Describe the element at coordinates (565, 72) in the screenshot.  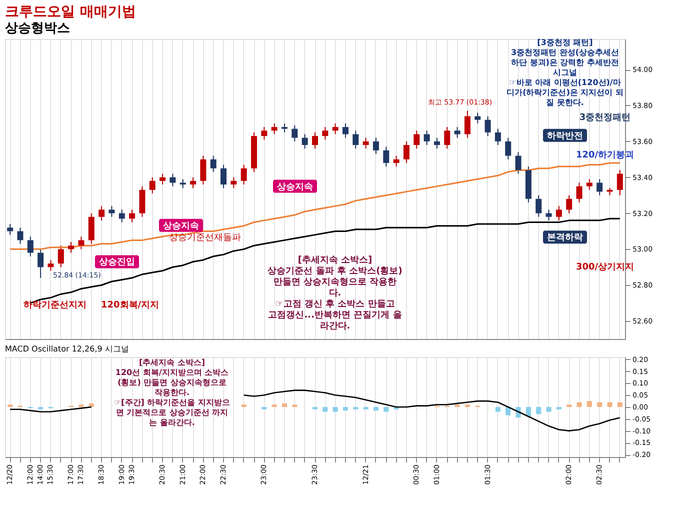
I see `annotation: [3중천정 패턴] 3중천정패턴 완성(상승추세선 하단 붕괴)은 강력한 추세반전 시그널 ☞바로 아래 이평선(120선)/마 디가(하락기준선)은 지지선이 되 질 못한다.` at that location.